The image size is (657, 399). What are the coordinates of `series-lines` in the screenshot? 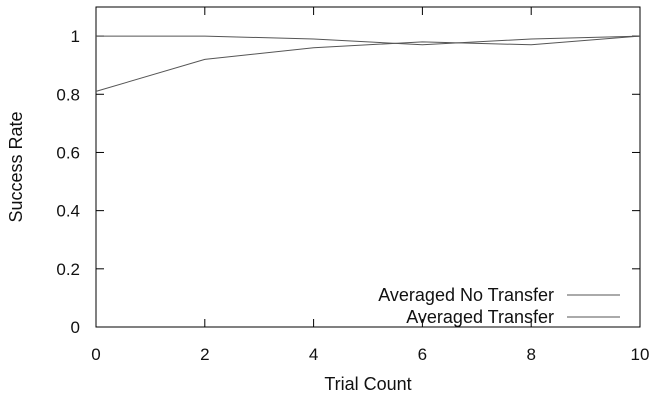 It's located at (368, 63).